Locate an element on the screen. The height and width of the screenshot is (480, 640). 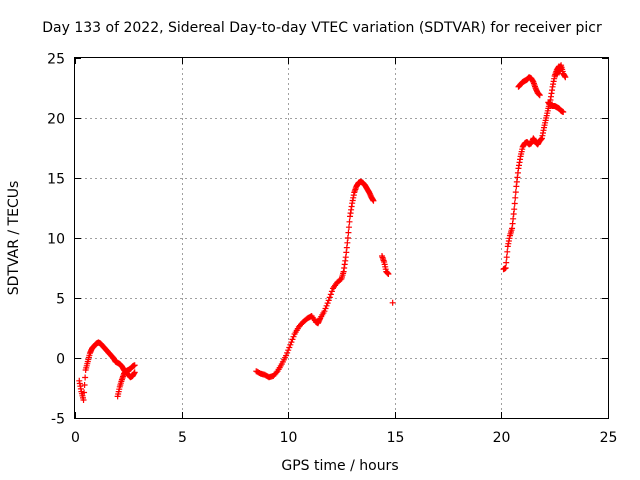
x-axis-label: GPS time / hours is located at coordinates (339, 466).